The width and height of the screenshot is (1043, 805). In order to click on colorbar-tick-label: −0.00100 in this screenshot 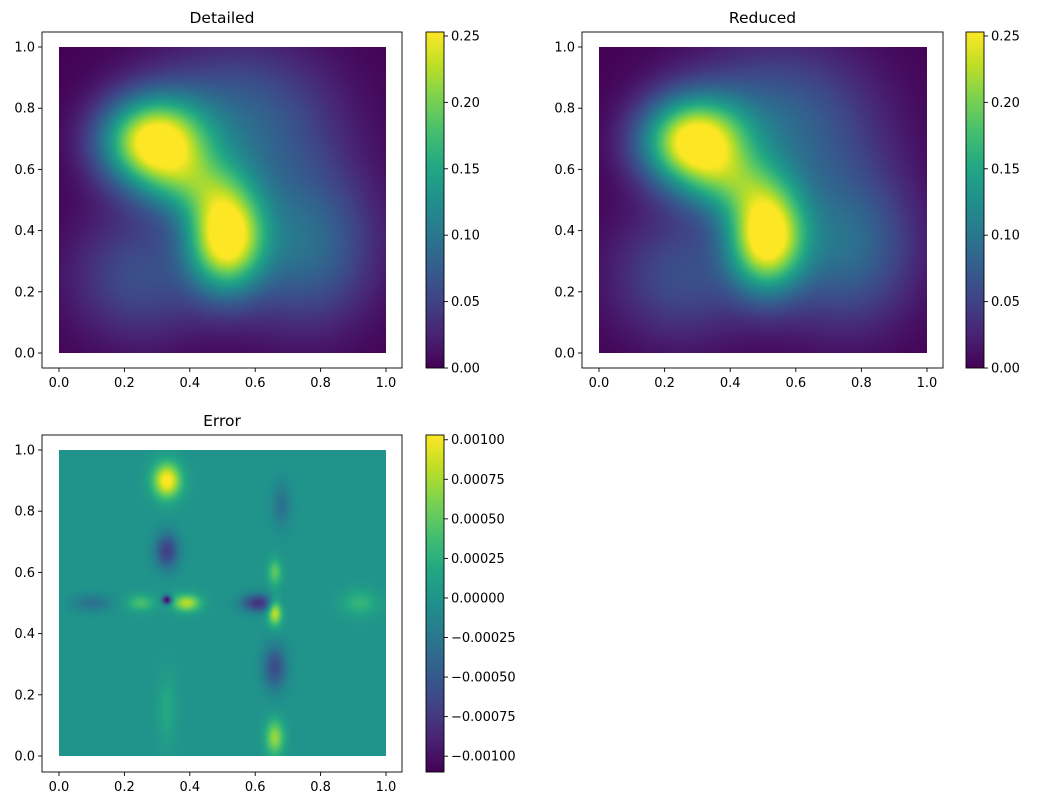, I will do `click(483, 757)`.